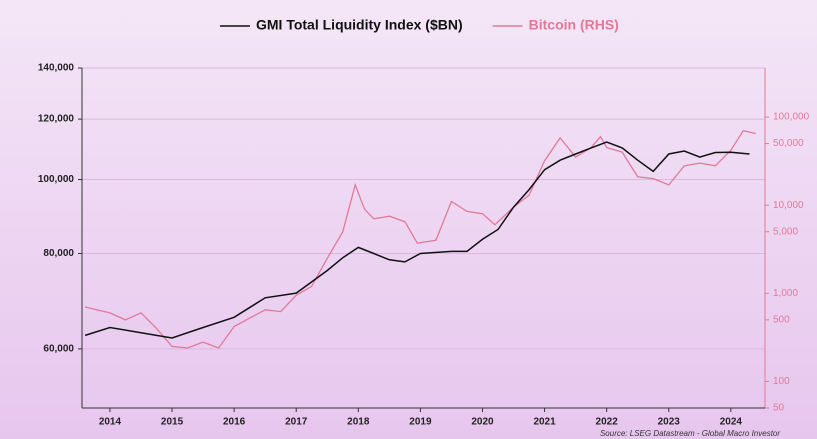  Describe the element at coordinates (544, 422) in the screenshot. I see `x-tick-label: 2021` at that location.